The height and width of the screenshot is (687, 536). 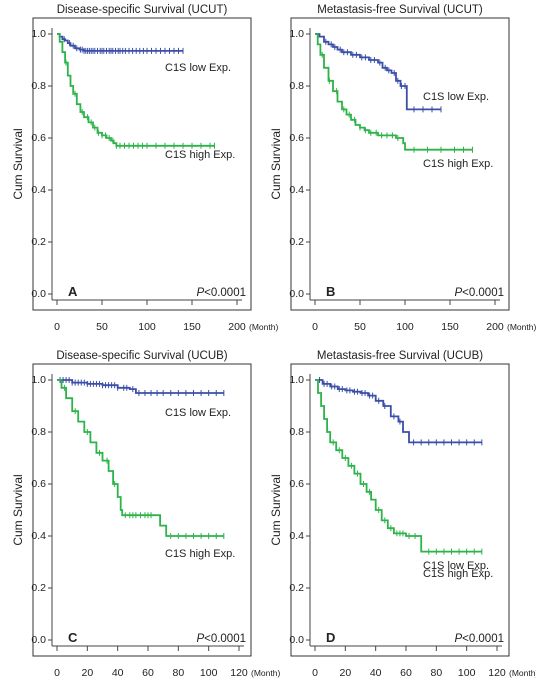 I want to click on panel-title: Disease-specific Survival (UCUT), so click(x=142, y=10).